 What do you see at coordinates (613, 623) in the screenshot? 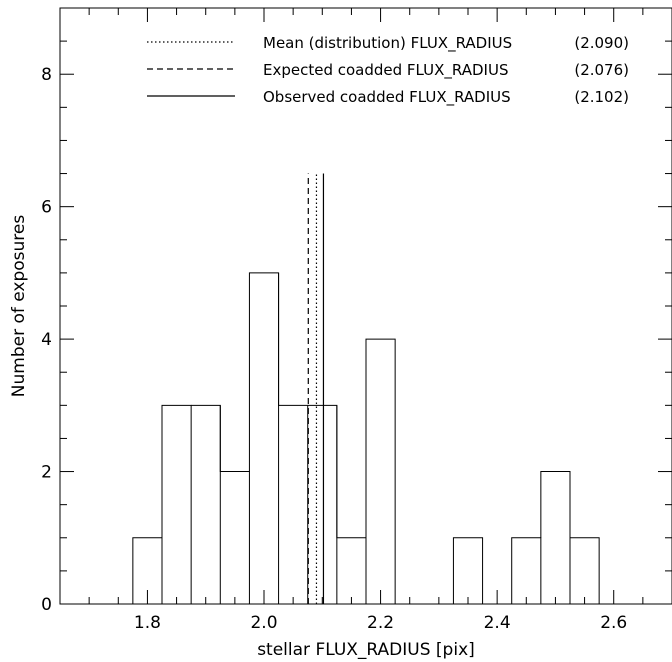
I see `x-tick-label: 2.6` at bounding box center [613, 623].